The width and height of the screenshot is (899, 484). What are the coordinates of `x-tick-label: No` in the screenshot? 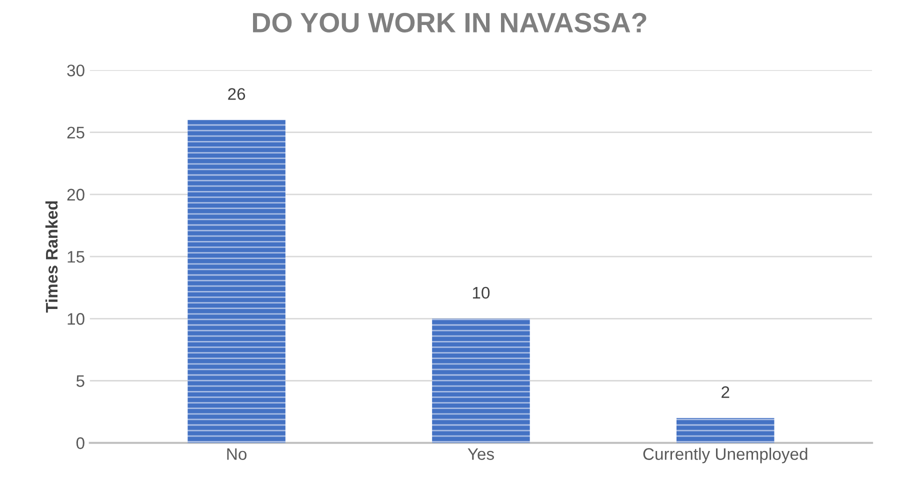 It's located at (237, 454).